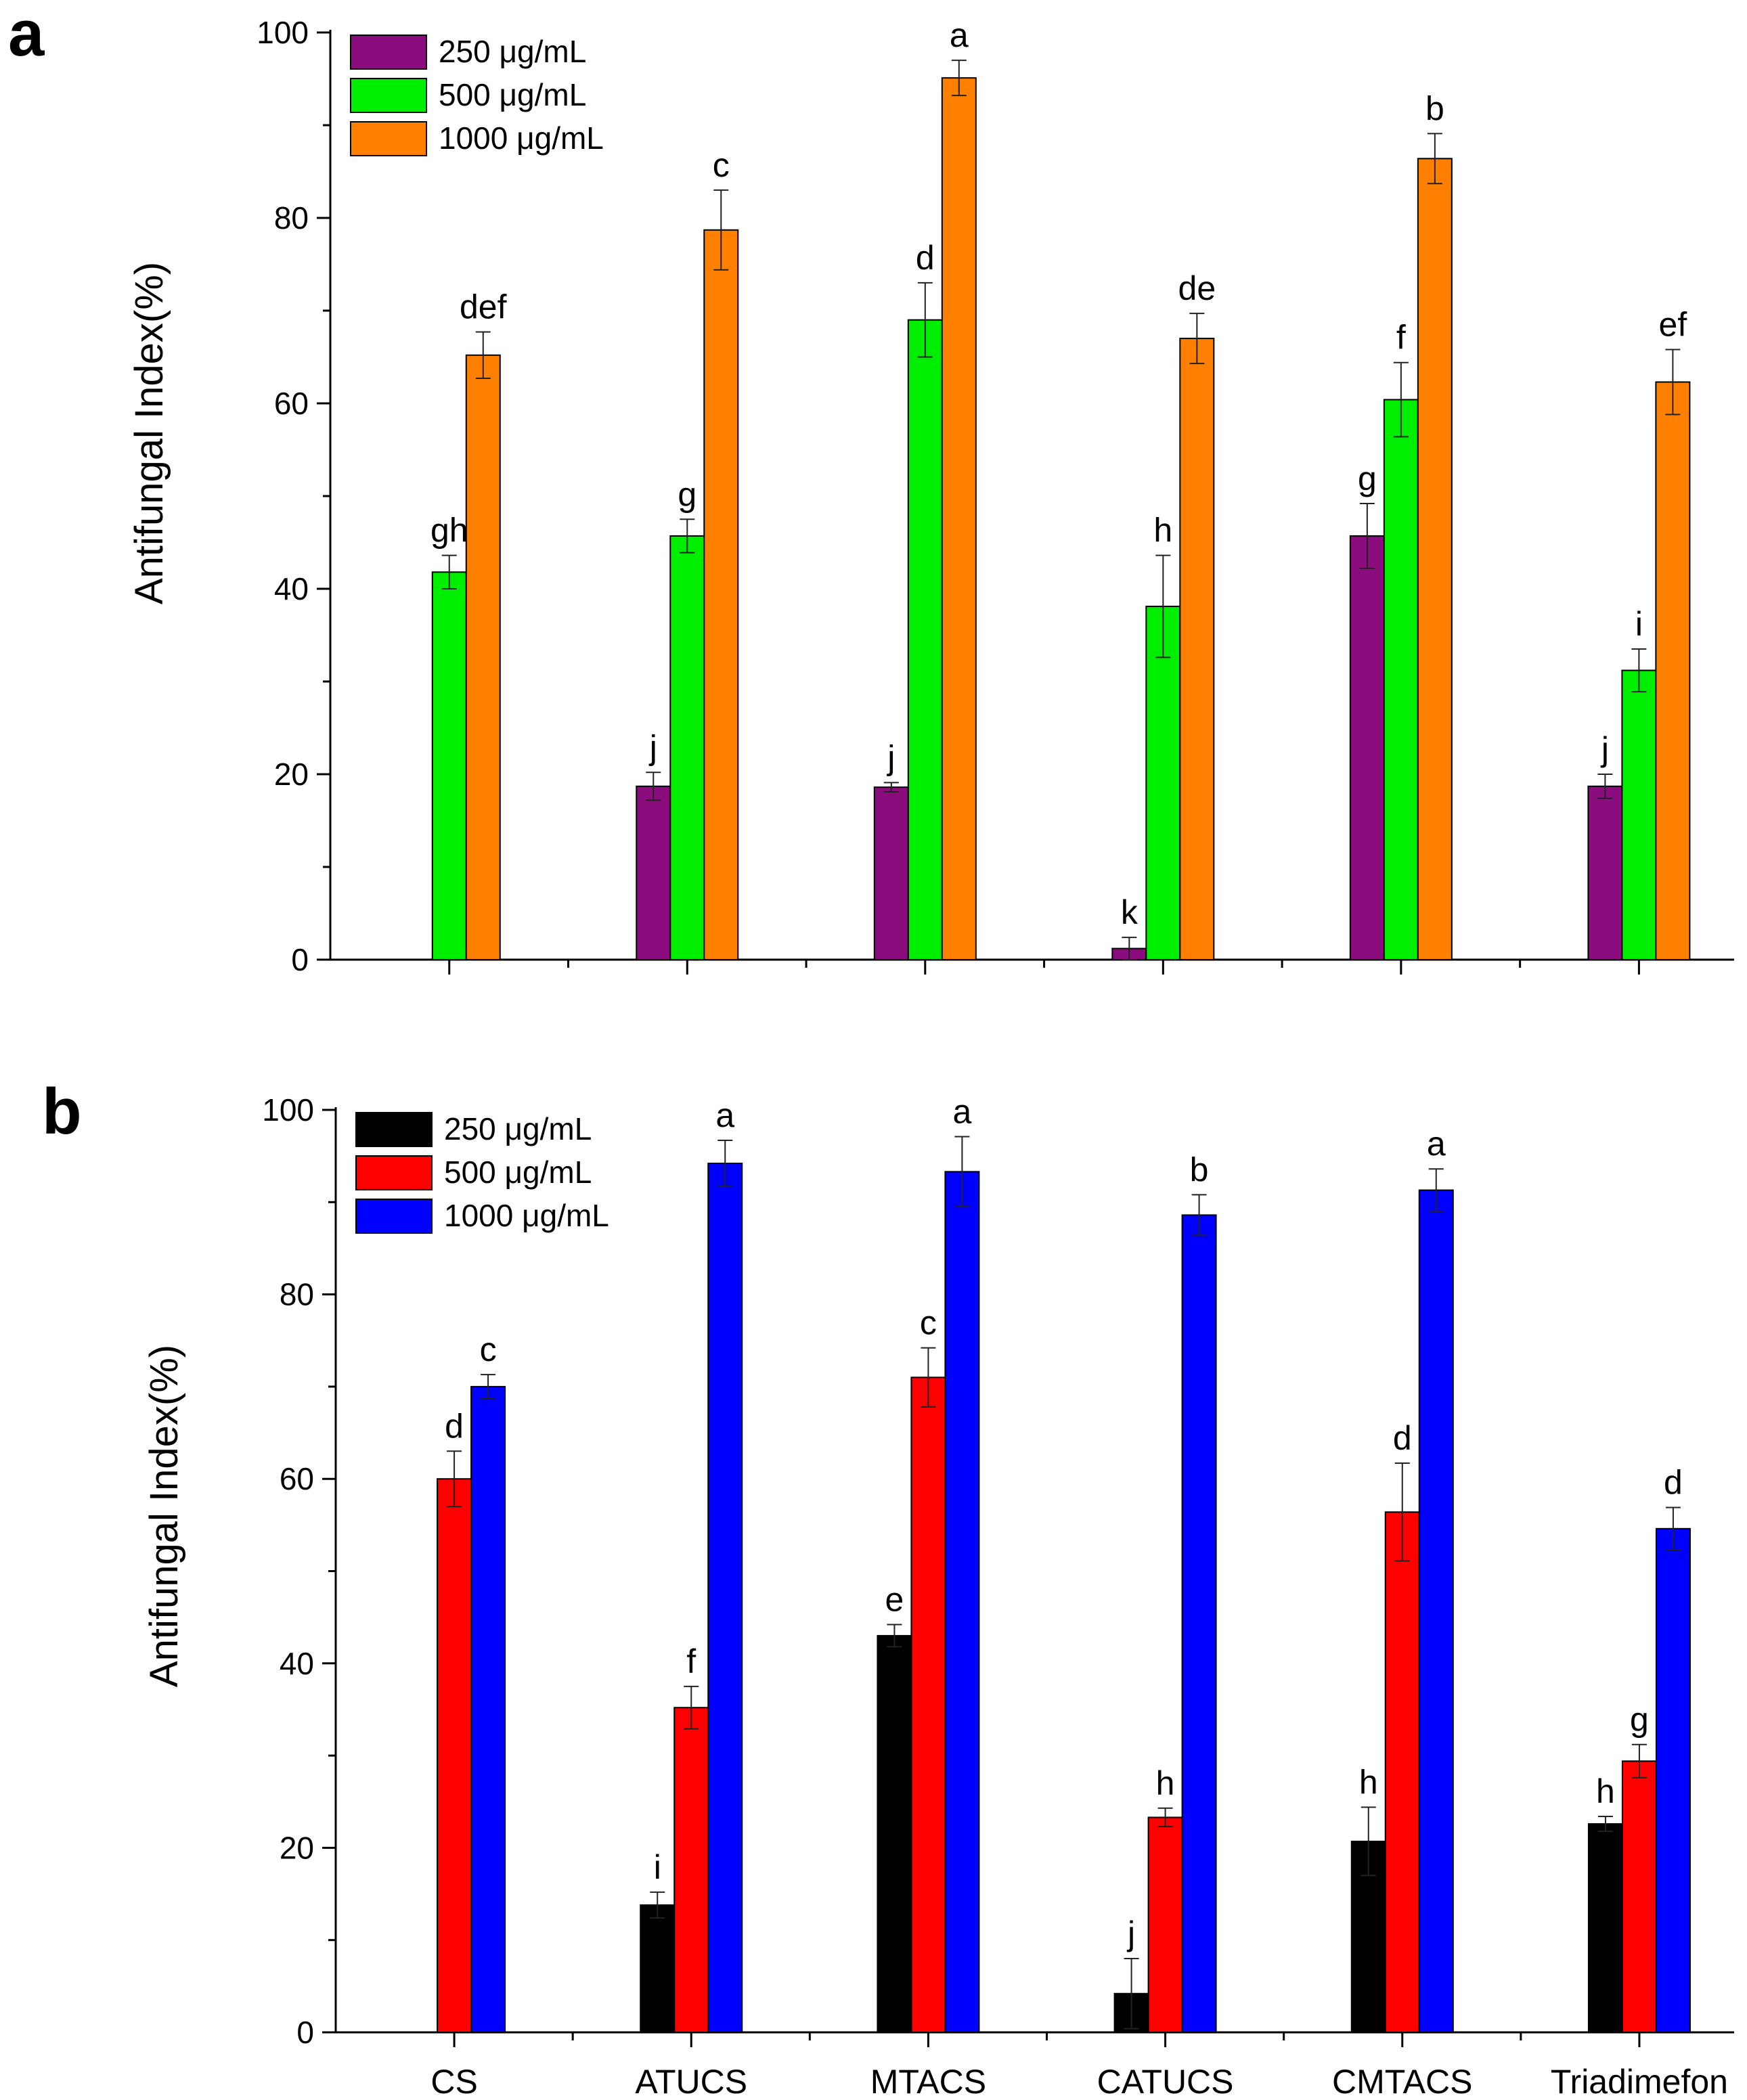  What do you see at coordinates (1129, 912) in the screenshot?
I see `significance-label: k` at bounding box center [1129, 912].